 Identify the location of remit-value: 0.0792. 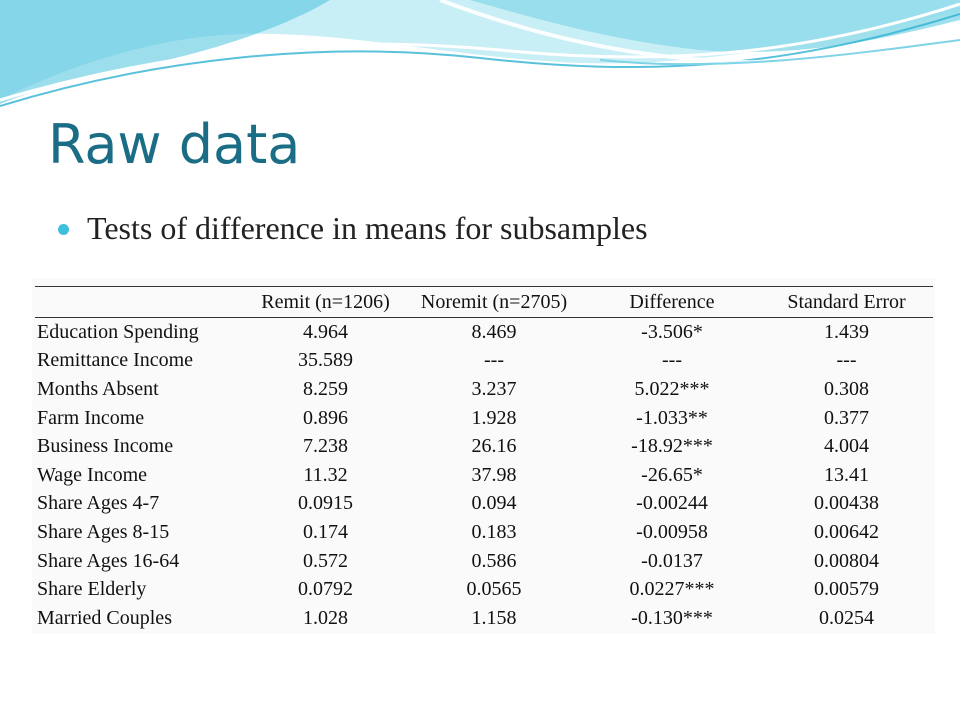
(325, 589).